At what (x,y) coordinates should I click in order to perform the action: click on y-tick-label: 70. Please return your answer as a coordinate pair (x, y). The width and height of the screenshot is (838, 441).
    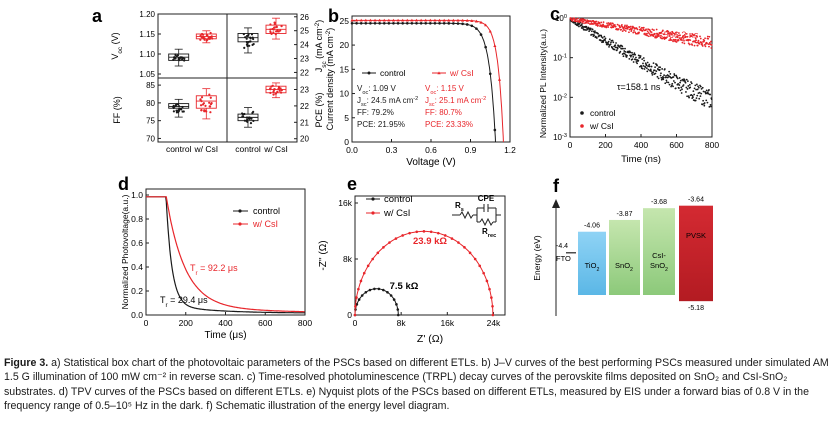
    Looking at the image, I should click on (150, 138).